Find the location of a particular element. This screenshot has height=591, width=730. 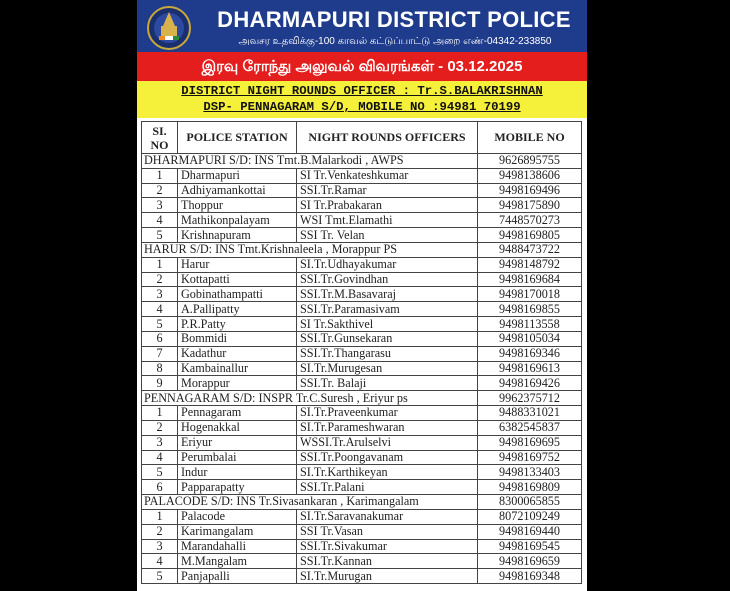

police-station-cell: Morappur is located at coordinates (237, 383).